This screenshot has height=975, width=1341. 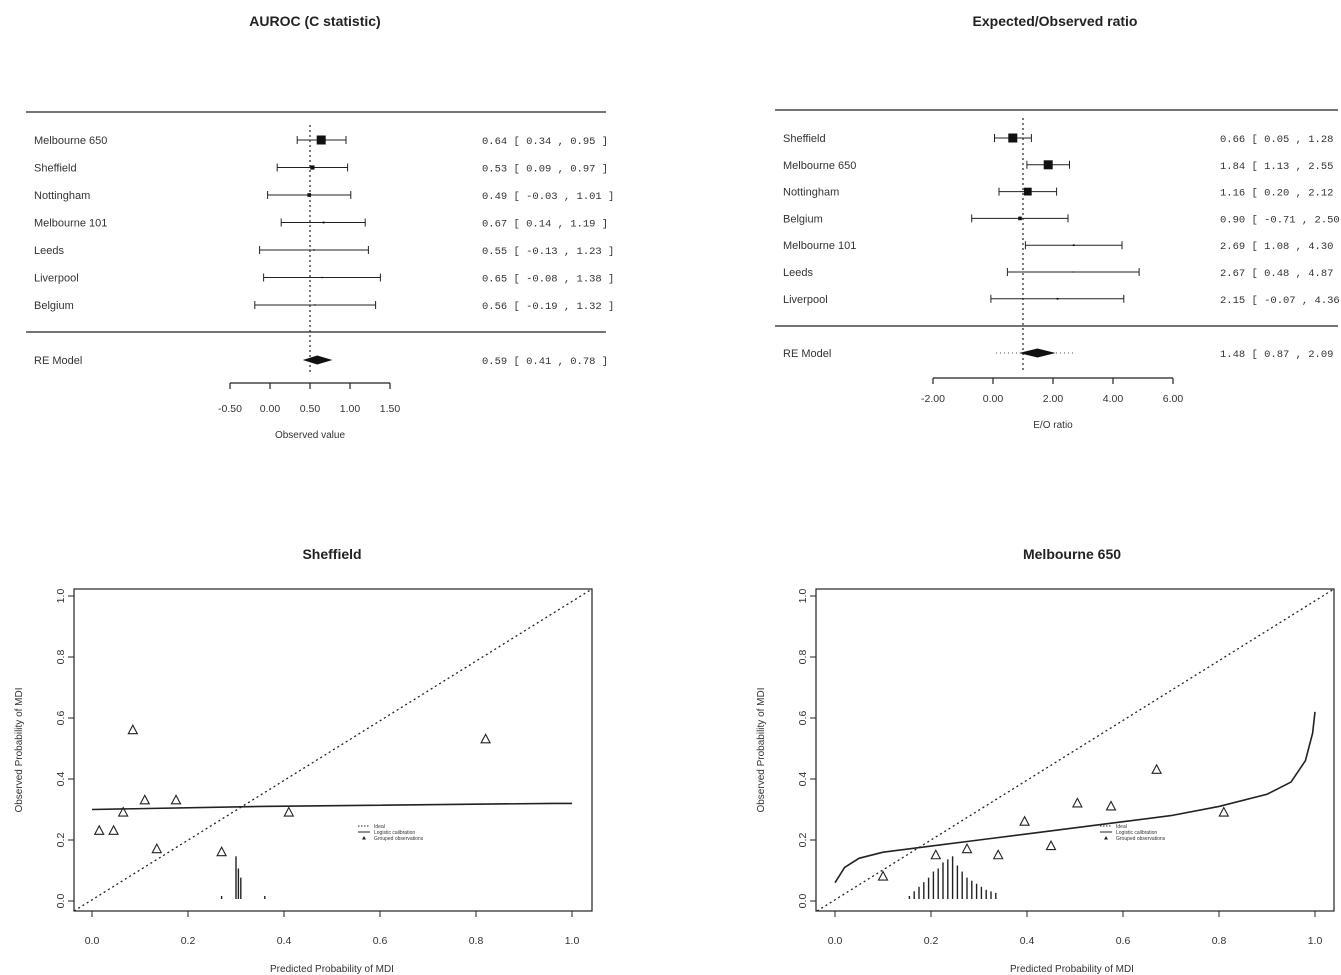 What do you see at coordinates (548, 252) in the screenshot?
I see `ci-text: 0.55 [ -0.13 , 1.23 ]` at bounding box center [548, 252].